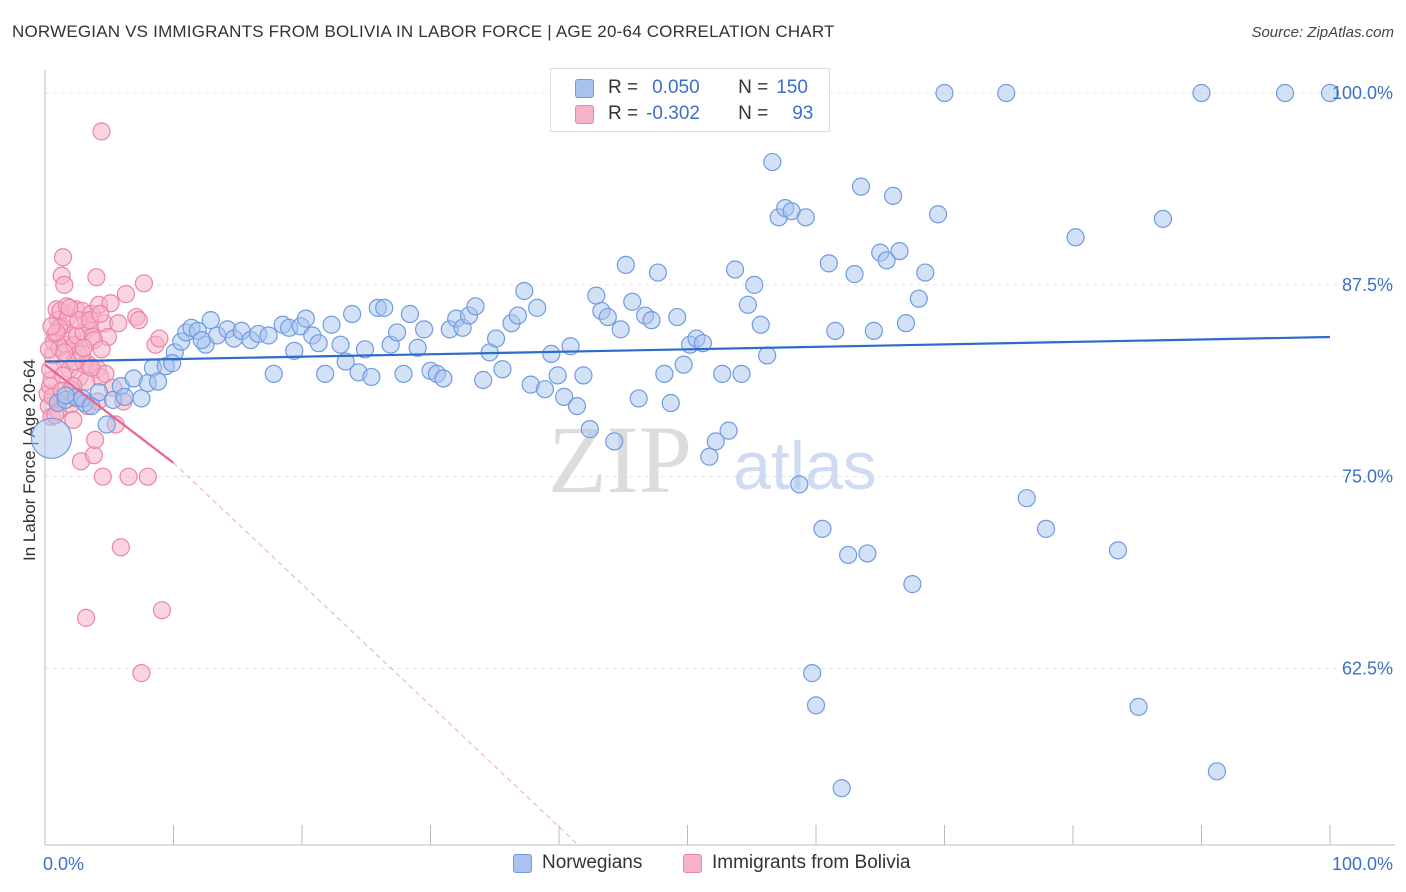 This screenshot has height=892, width=1406. Describe the element at coordinates (1322, 32) in the screenshot. I see `source-label: Source: ZipAtlas.com` at that location.